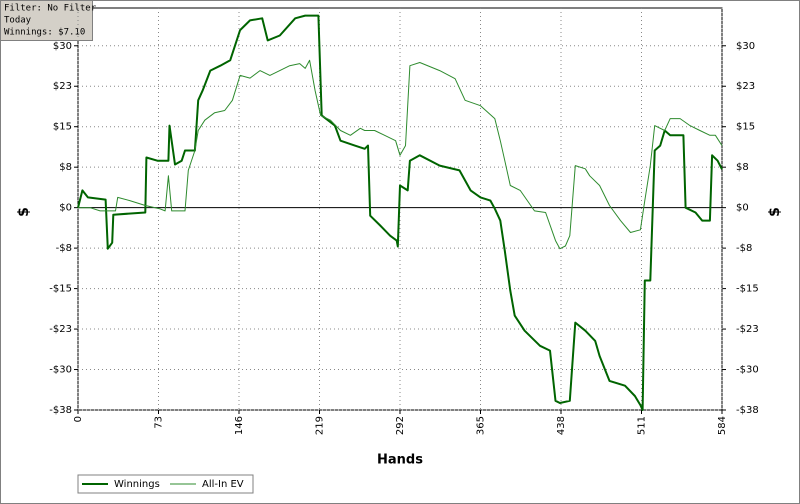  I want to click on x-axis-label: Hands, so click(400, 460).